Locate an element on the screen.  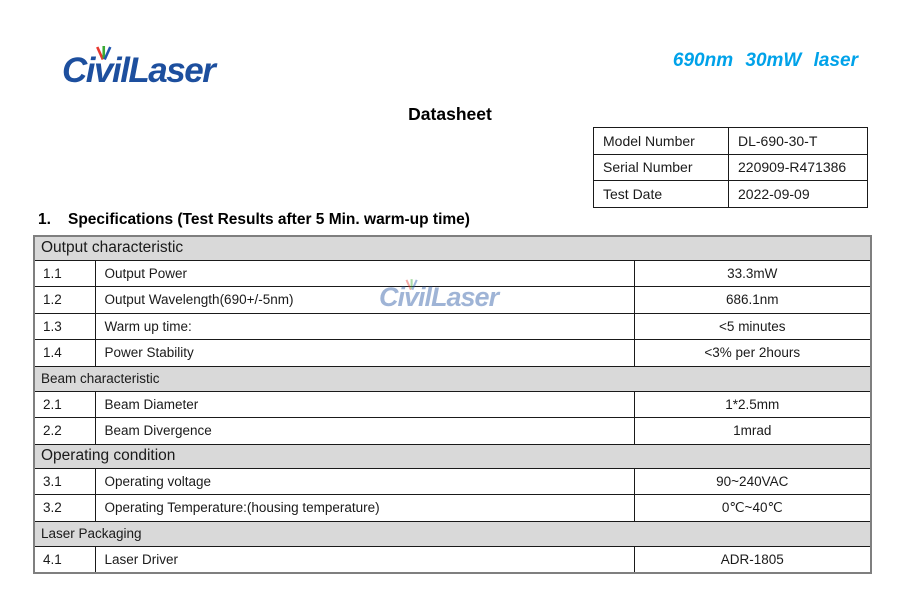
spec-row-value: ADR-1805 is located at coordinates (752, 559).